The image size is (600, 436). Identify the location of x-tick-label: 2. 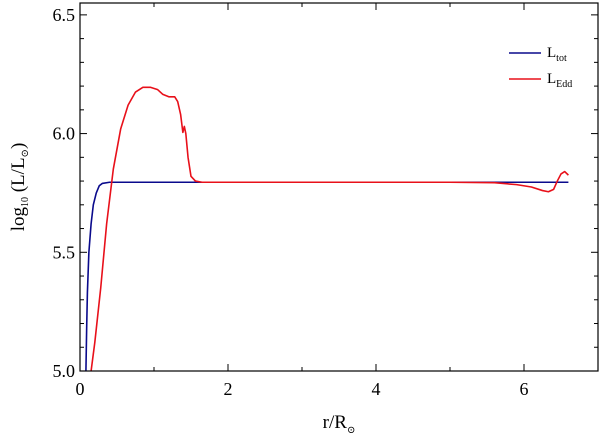
(228, 389).